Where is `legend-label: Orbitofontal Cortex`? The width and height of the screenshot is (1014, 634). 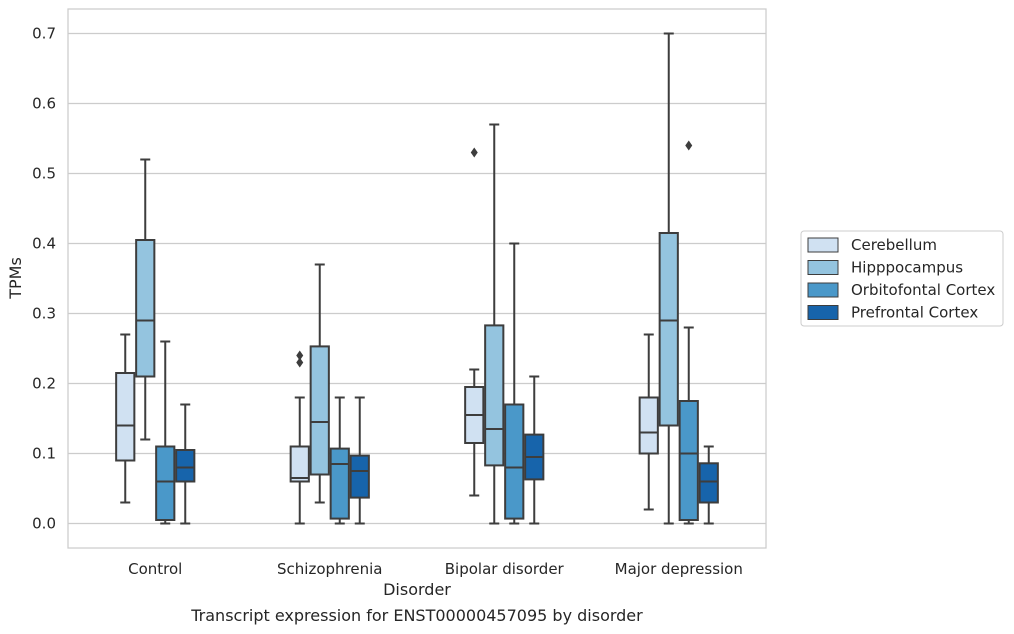
legend-label: Orbitofontal Cortex is located at coordinates (923, 290).